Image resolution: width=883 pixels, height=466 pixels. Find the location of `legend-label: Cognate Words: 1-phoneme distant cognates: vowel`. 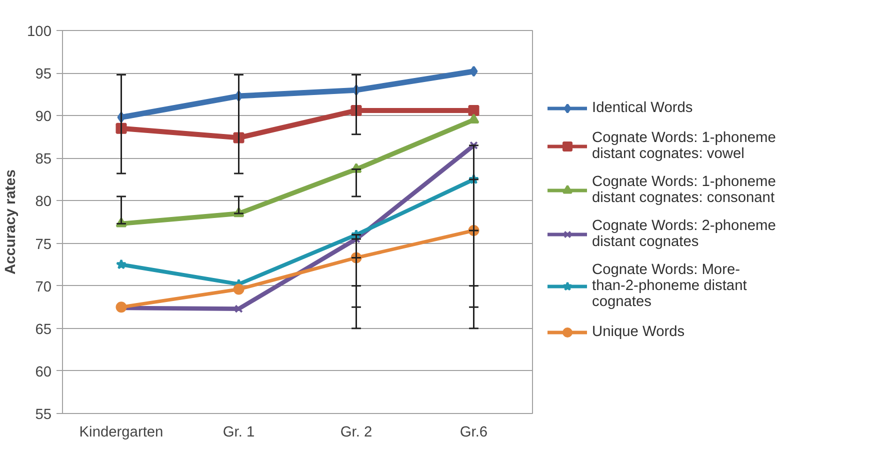

legend-label: Cognate Words: 1-phoneme distant cognates: vowel is located at coordinates (684, 146).